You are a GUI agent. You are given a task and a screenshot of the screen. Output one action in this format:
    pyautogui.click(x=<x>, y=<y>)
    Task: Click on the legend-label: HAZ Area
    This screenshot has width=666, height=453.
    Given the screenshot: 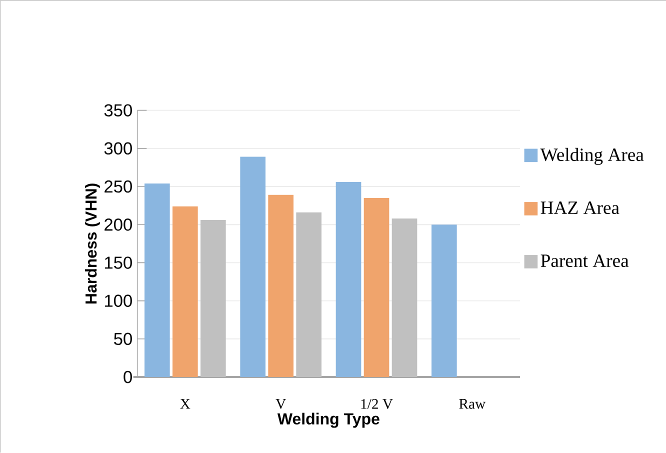 What is the action you would take?
    pyautogui.click(x=580, y=208)
    